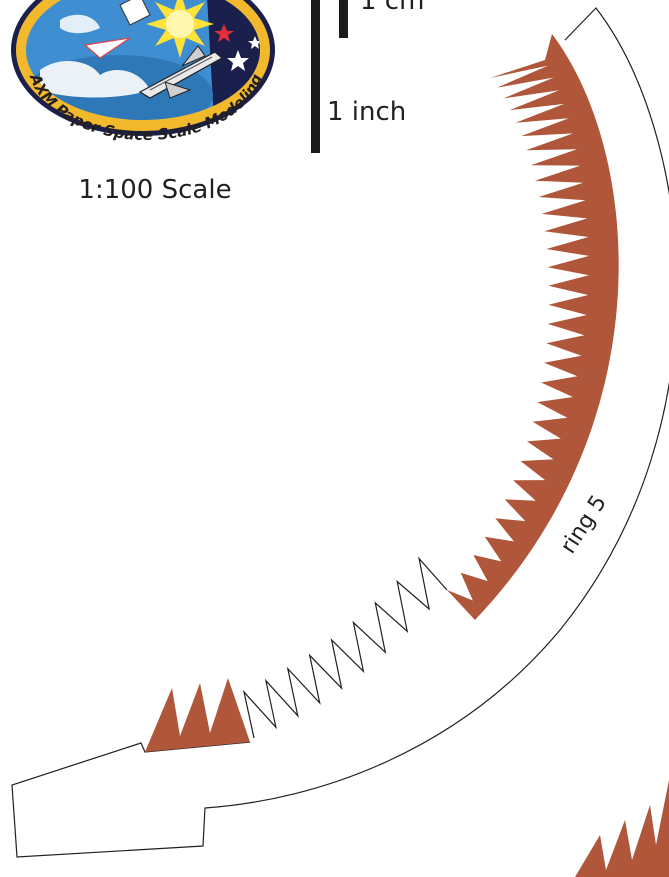 The image size is (669, 877). What do you see at coordinates (107, 48) in the screenshot?
I see `paper-plane-icon` at bounding box center [107, 48].